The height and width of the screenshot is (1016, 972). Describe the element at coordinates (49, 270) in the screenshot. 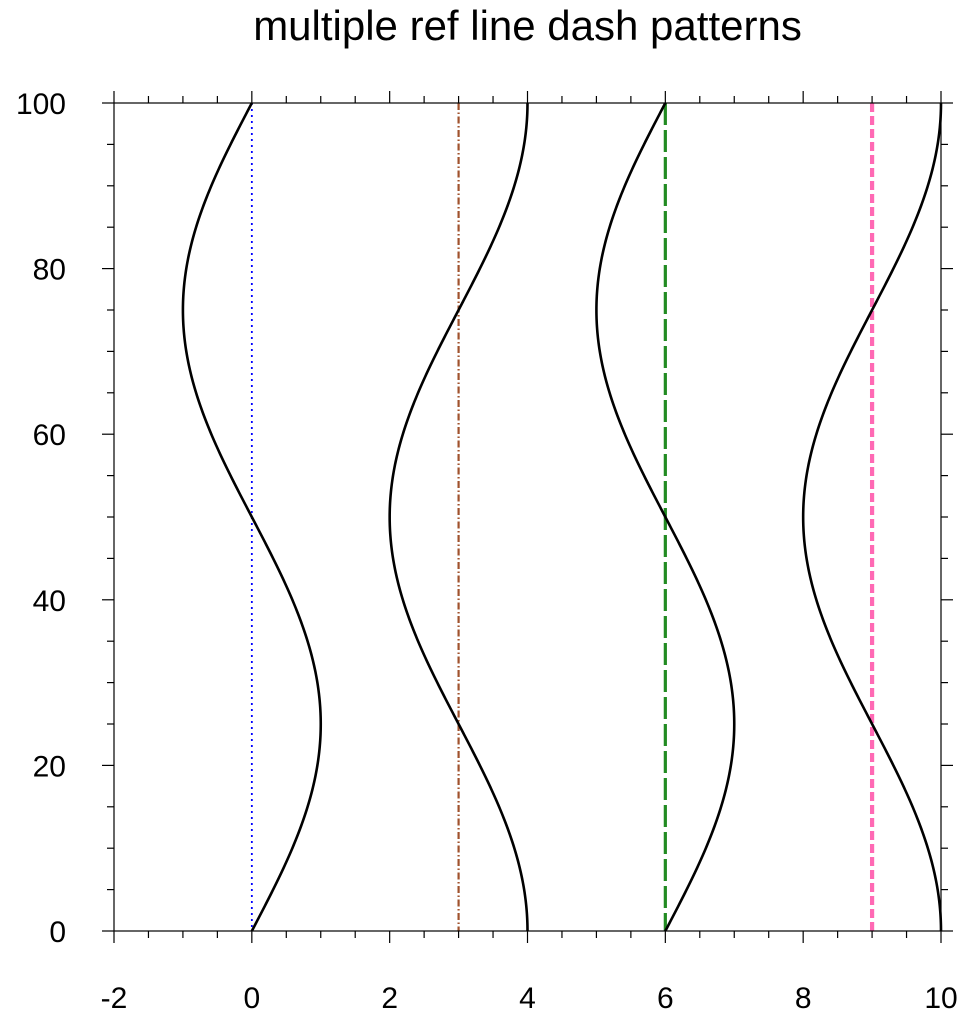

I see `y-tick-label: 80` at that location.